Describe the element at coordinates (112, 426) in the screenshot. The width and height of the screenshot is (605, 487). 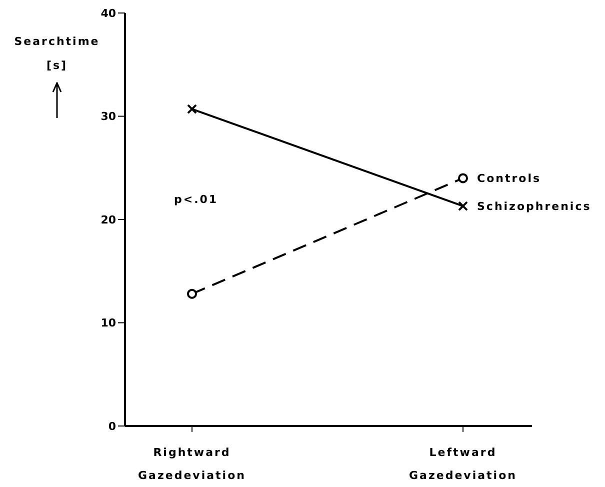
I see `y-tick-label: 0` at that location.